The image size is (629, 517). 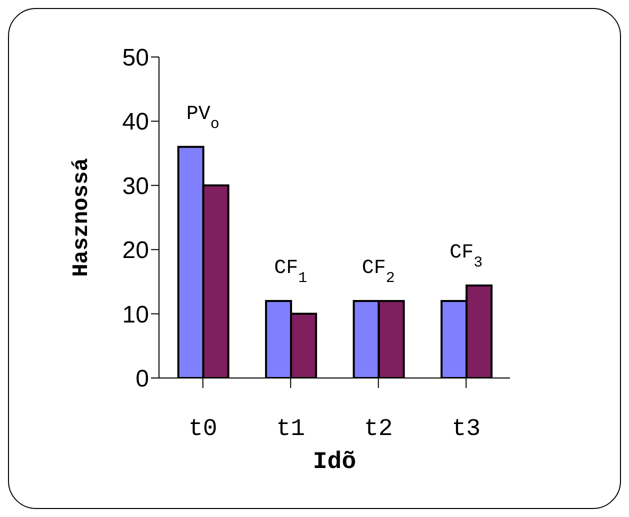 What do you see at coordinates (334, 462) in the screenshot?
I see `x-axis-title: Idõ` at bounding box center [334, 462].